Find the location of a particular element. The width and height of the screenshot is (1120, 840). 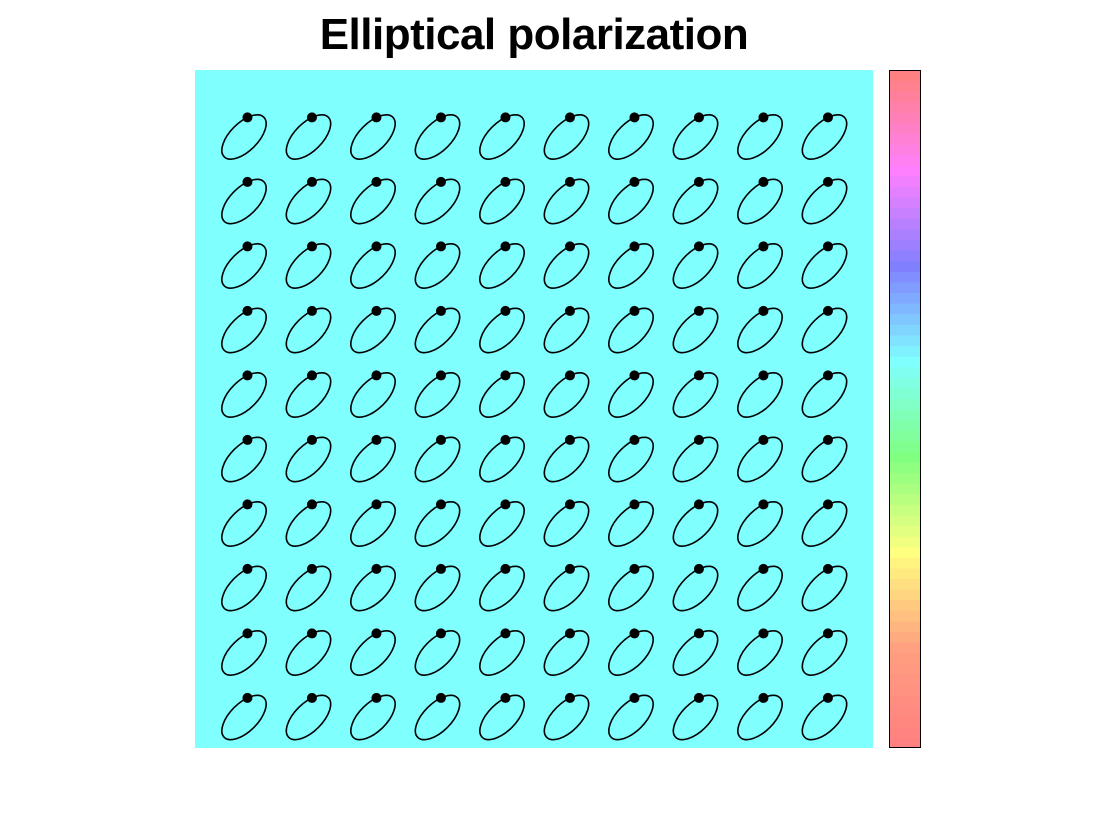

colorbar-frame is located at coordinates (905, 409).